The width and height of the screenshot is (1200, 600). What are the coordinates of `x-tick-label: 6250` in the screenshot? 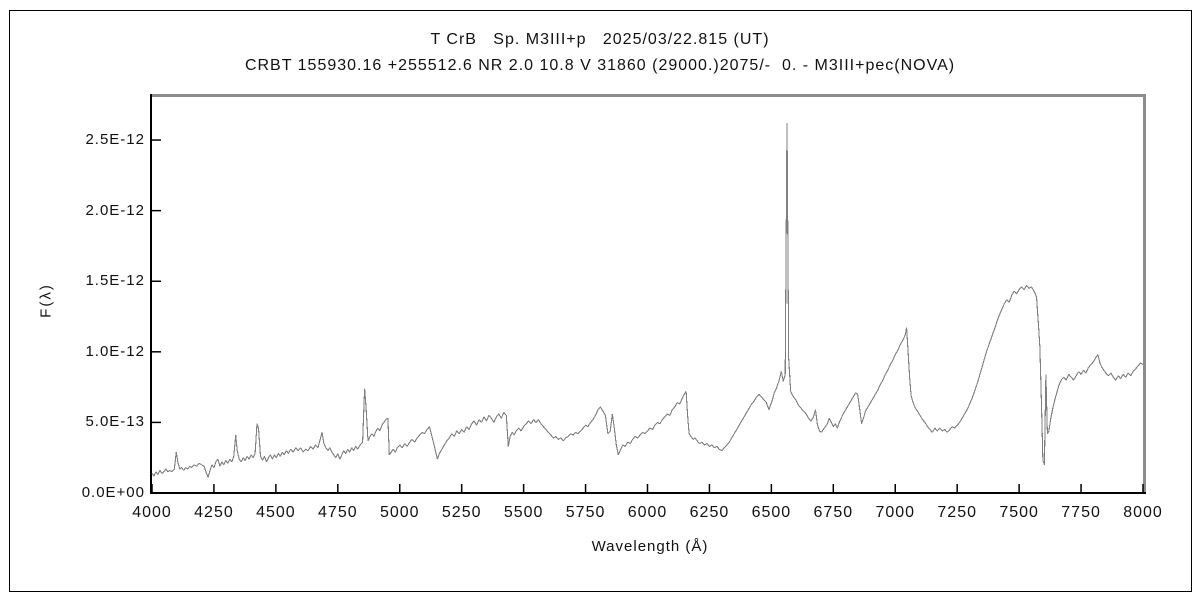 It's located at (709, 512).